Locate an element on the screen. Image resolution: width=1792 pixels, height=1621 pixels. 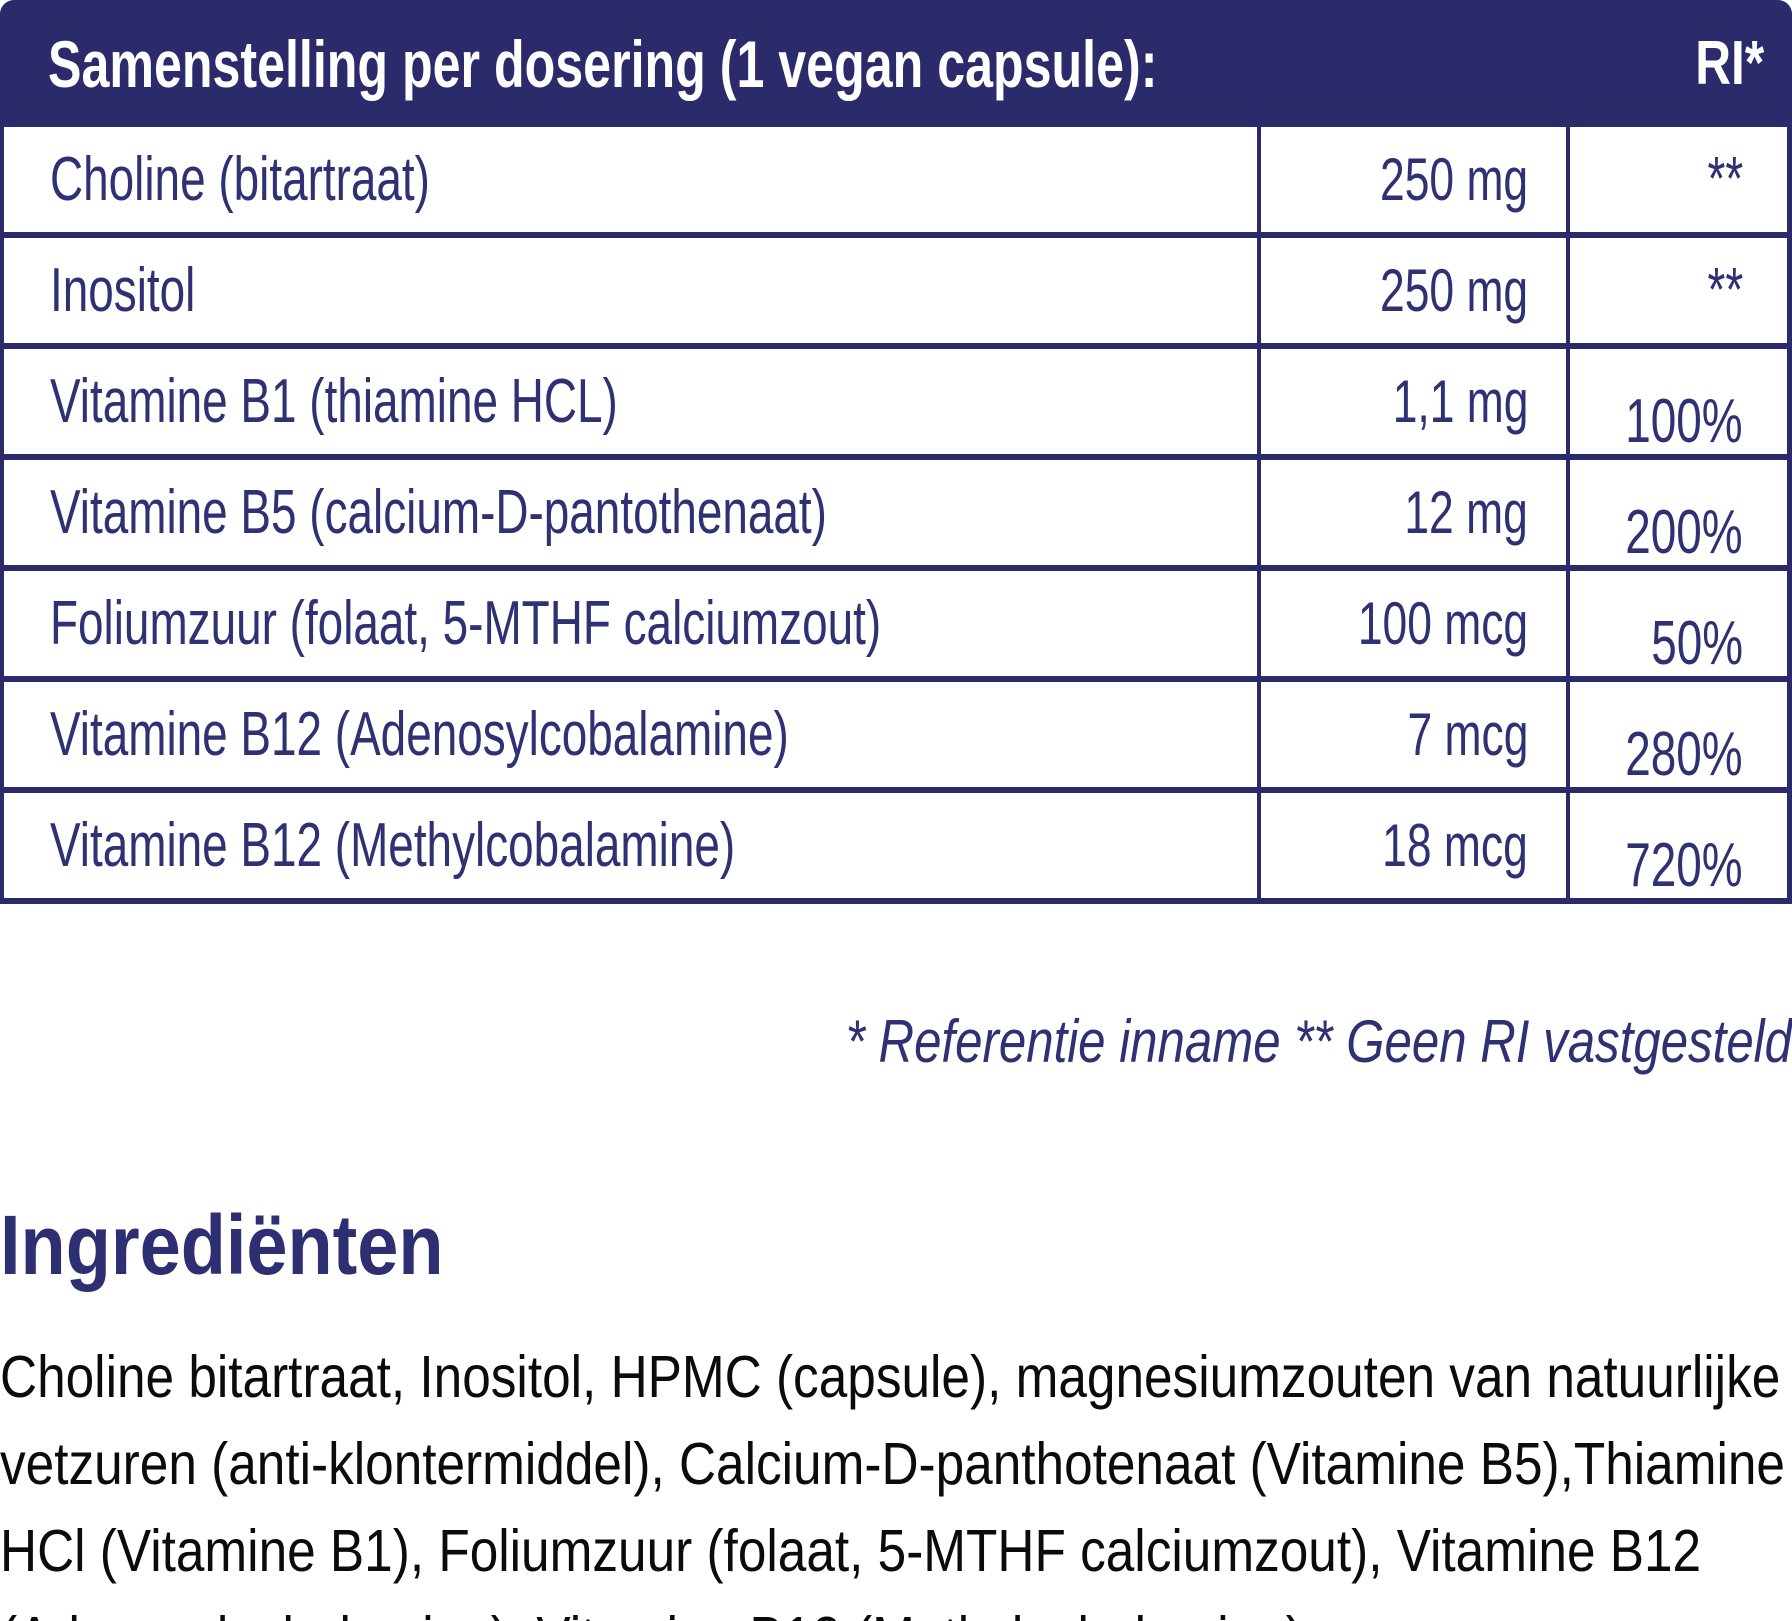
ingredients-heading-text: Ingrediënten is located at coordinates (222, 1245).